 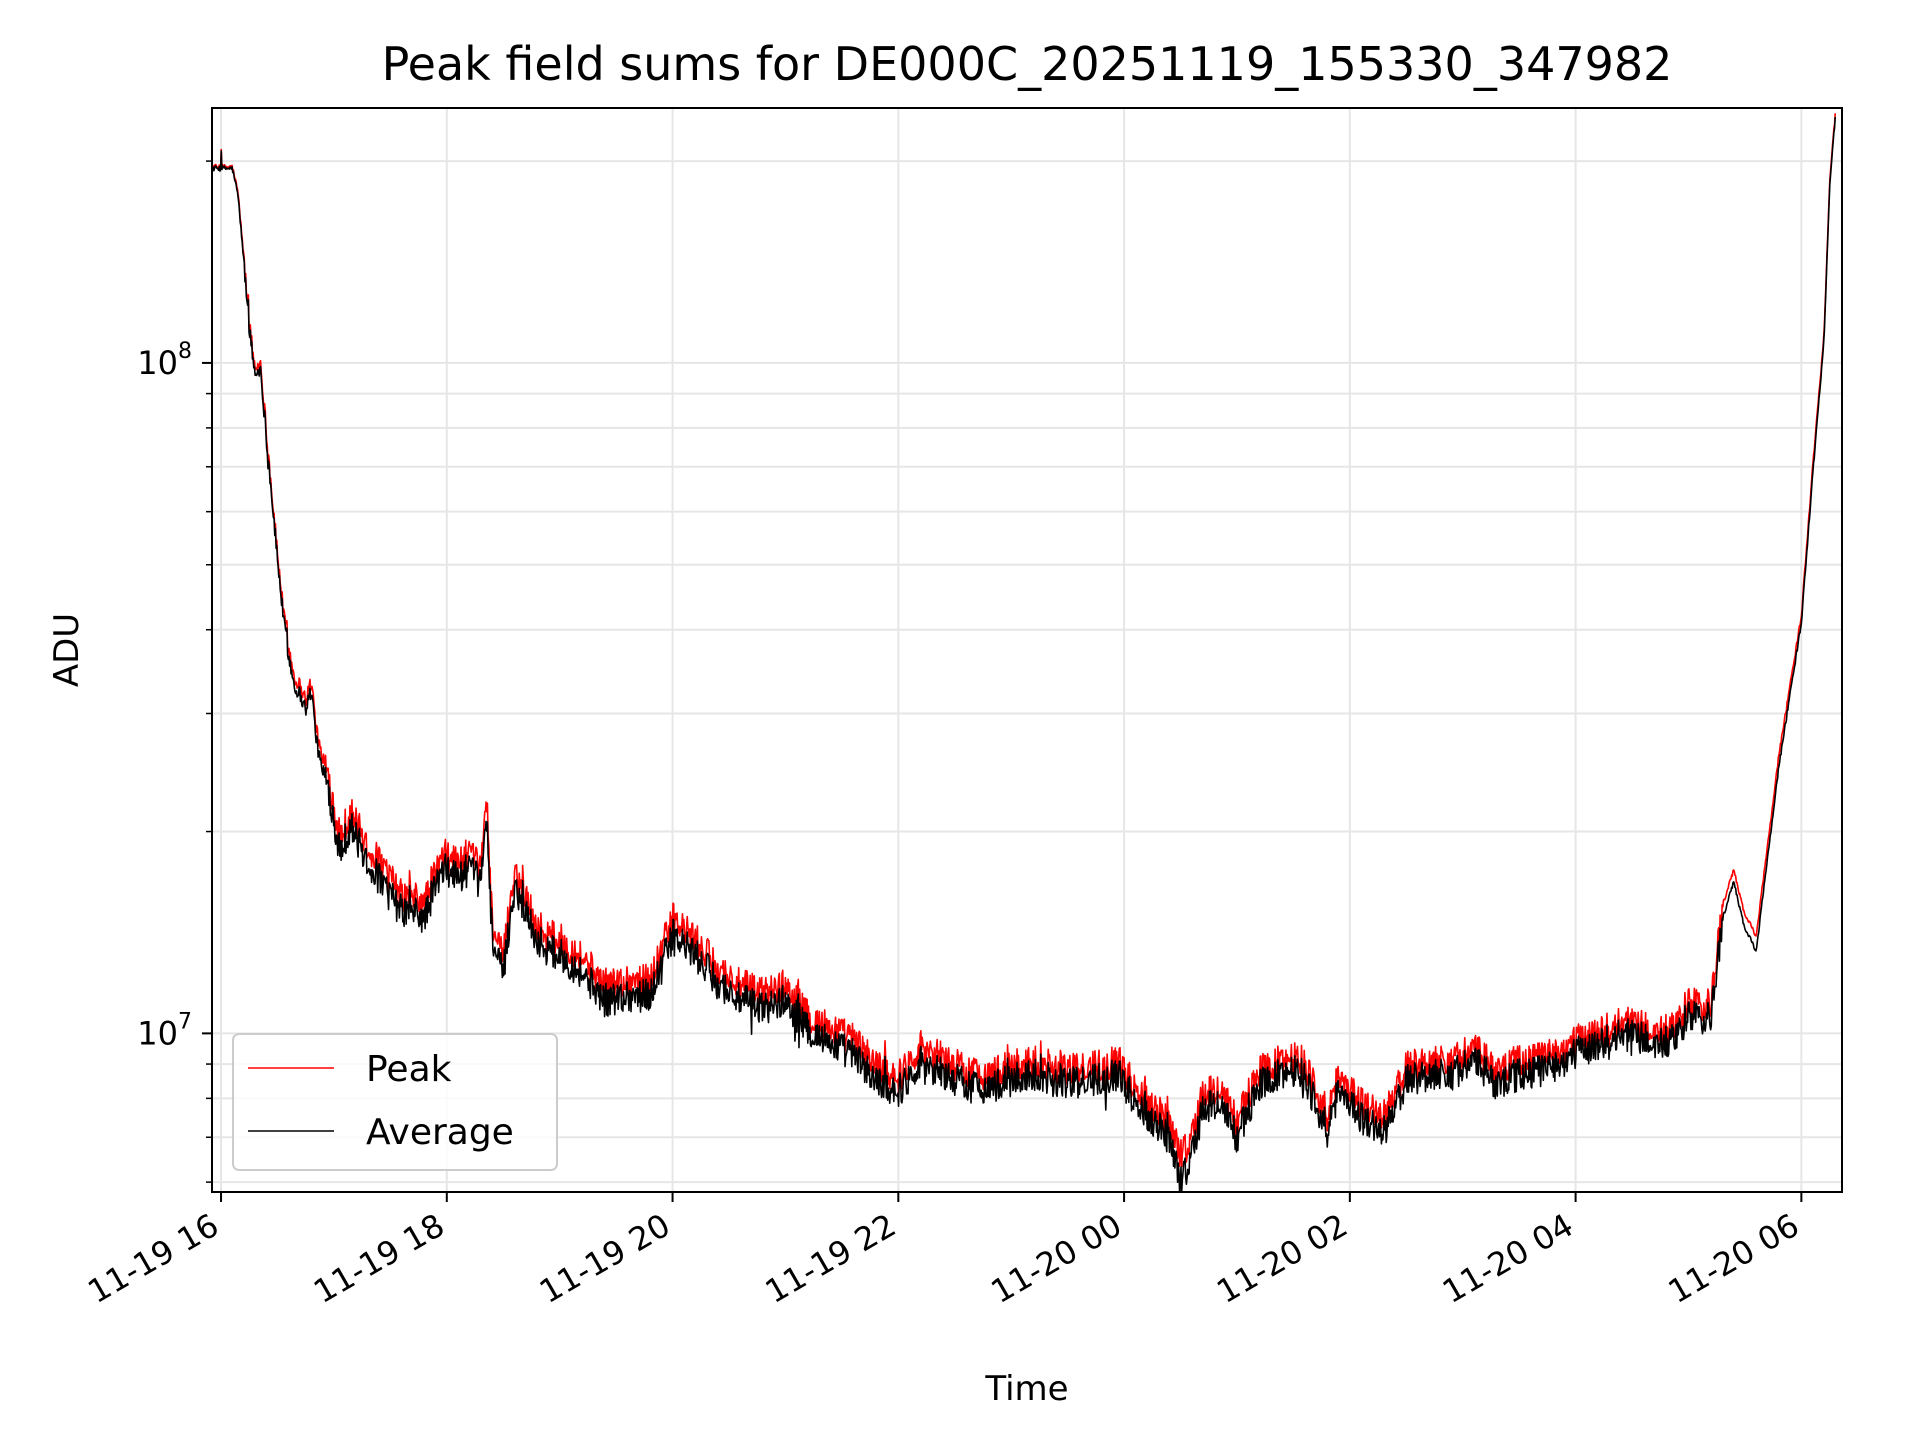 I want to click on y-tick-label: 10⁸, so click(x=164, y=360).